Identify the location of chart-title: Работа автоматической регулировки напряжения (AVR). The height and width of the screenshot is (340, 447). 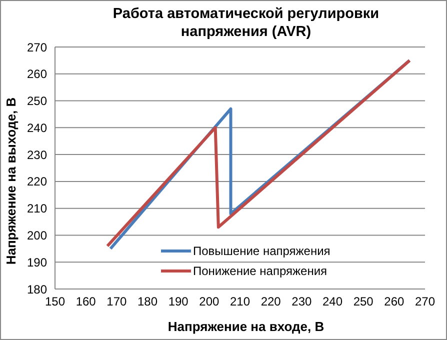
(246, 23).